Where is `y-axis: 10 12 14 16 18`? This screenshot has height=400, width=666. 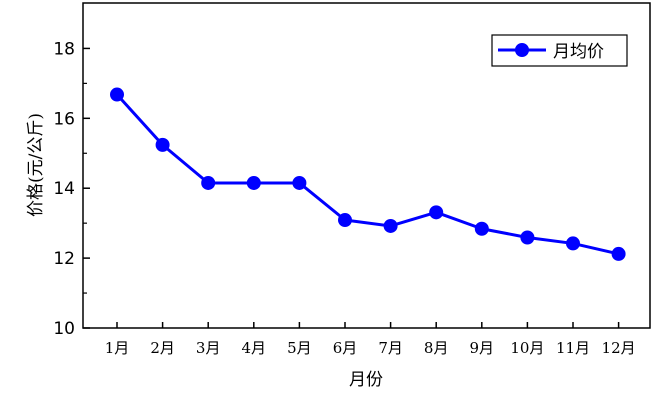 y-axis: 10 12 14 16 18 is located at coordinates (71, 189).